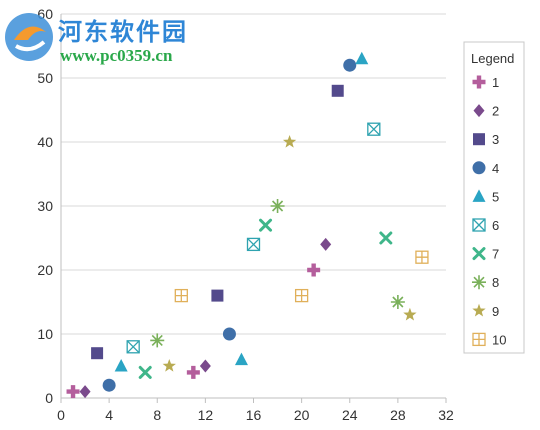 The height and width of the screenshot is (430, 540). What do you see at coordinates (116, 55) in the screenshot?
I see `watermark-url: www.pc0359.cn` at bounding box center [116, 55].